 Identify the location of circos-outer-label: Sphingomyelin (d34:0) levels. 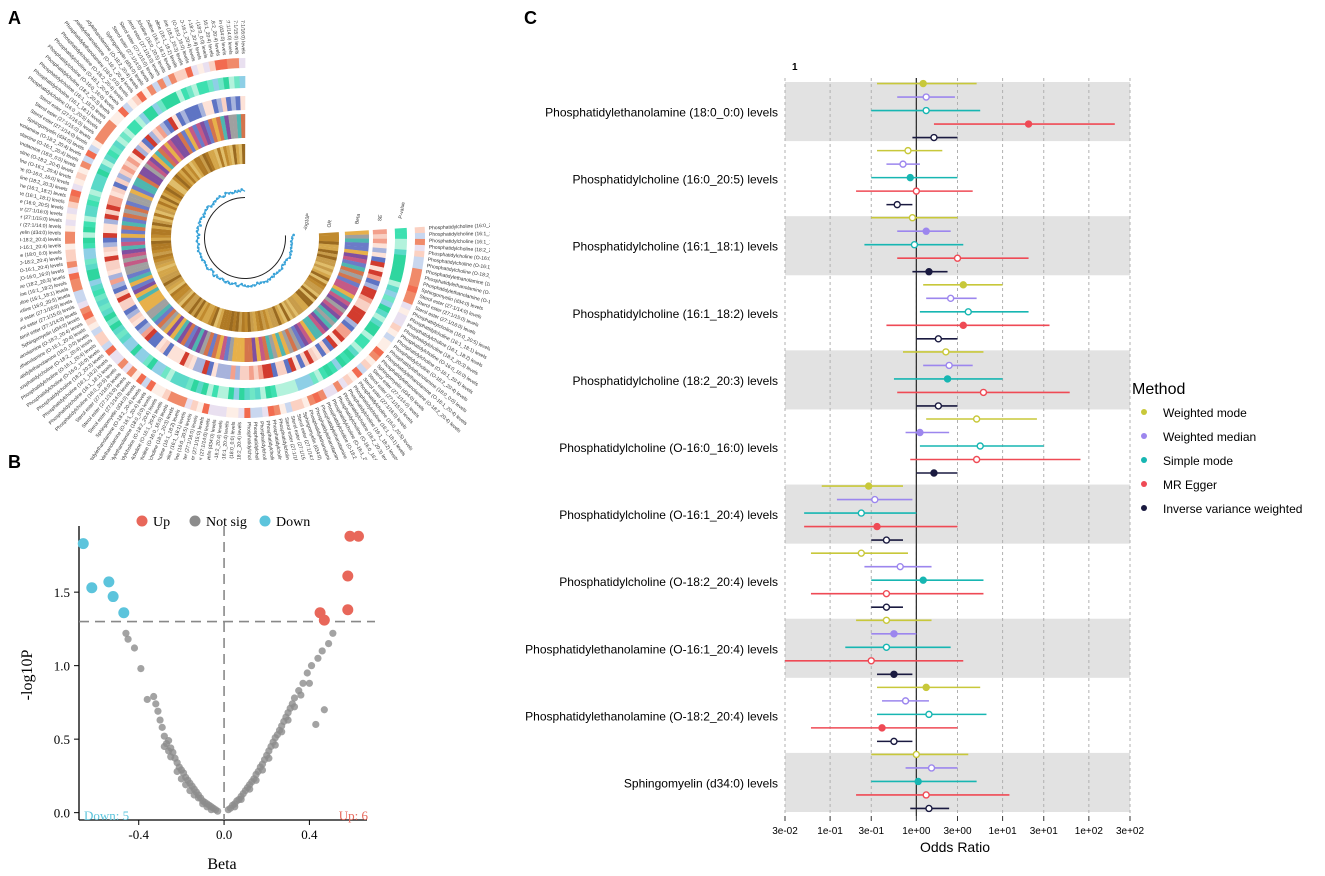
(41, 232).